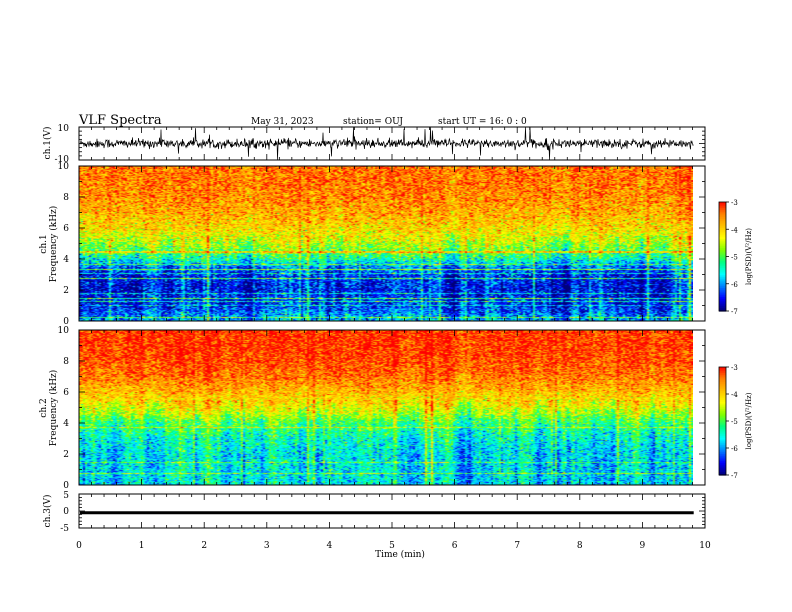  What do you see at coordinates (374, 144) in the screenshot?
I see `ch1-waveform-panel: 10 -10 ch.1(V)` at bounding box center [374, 144].